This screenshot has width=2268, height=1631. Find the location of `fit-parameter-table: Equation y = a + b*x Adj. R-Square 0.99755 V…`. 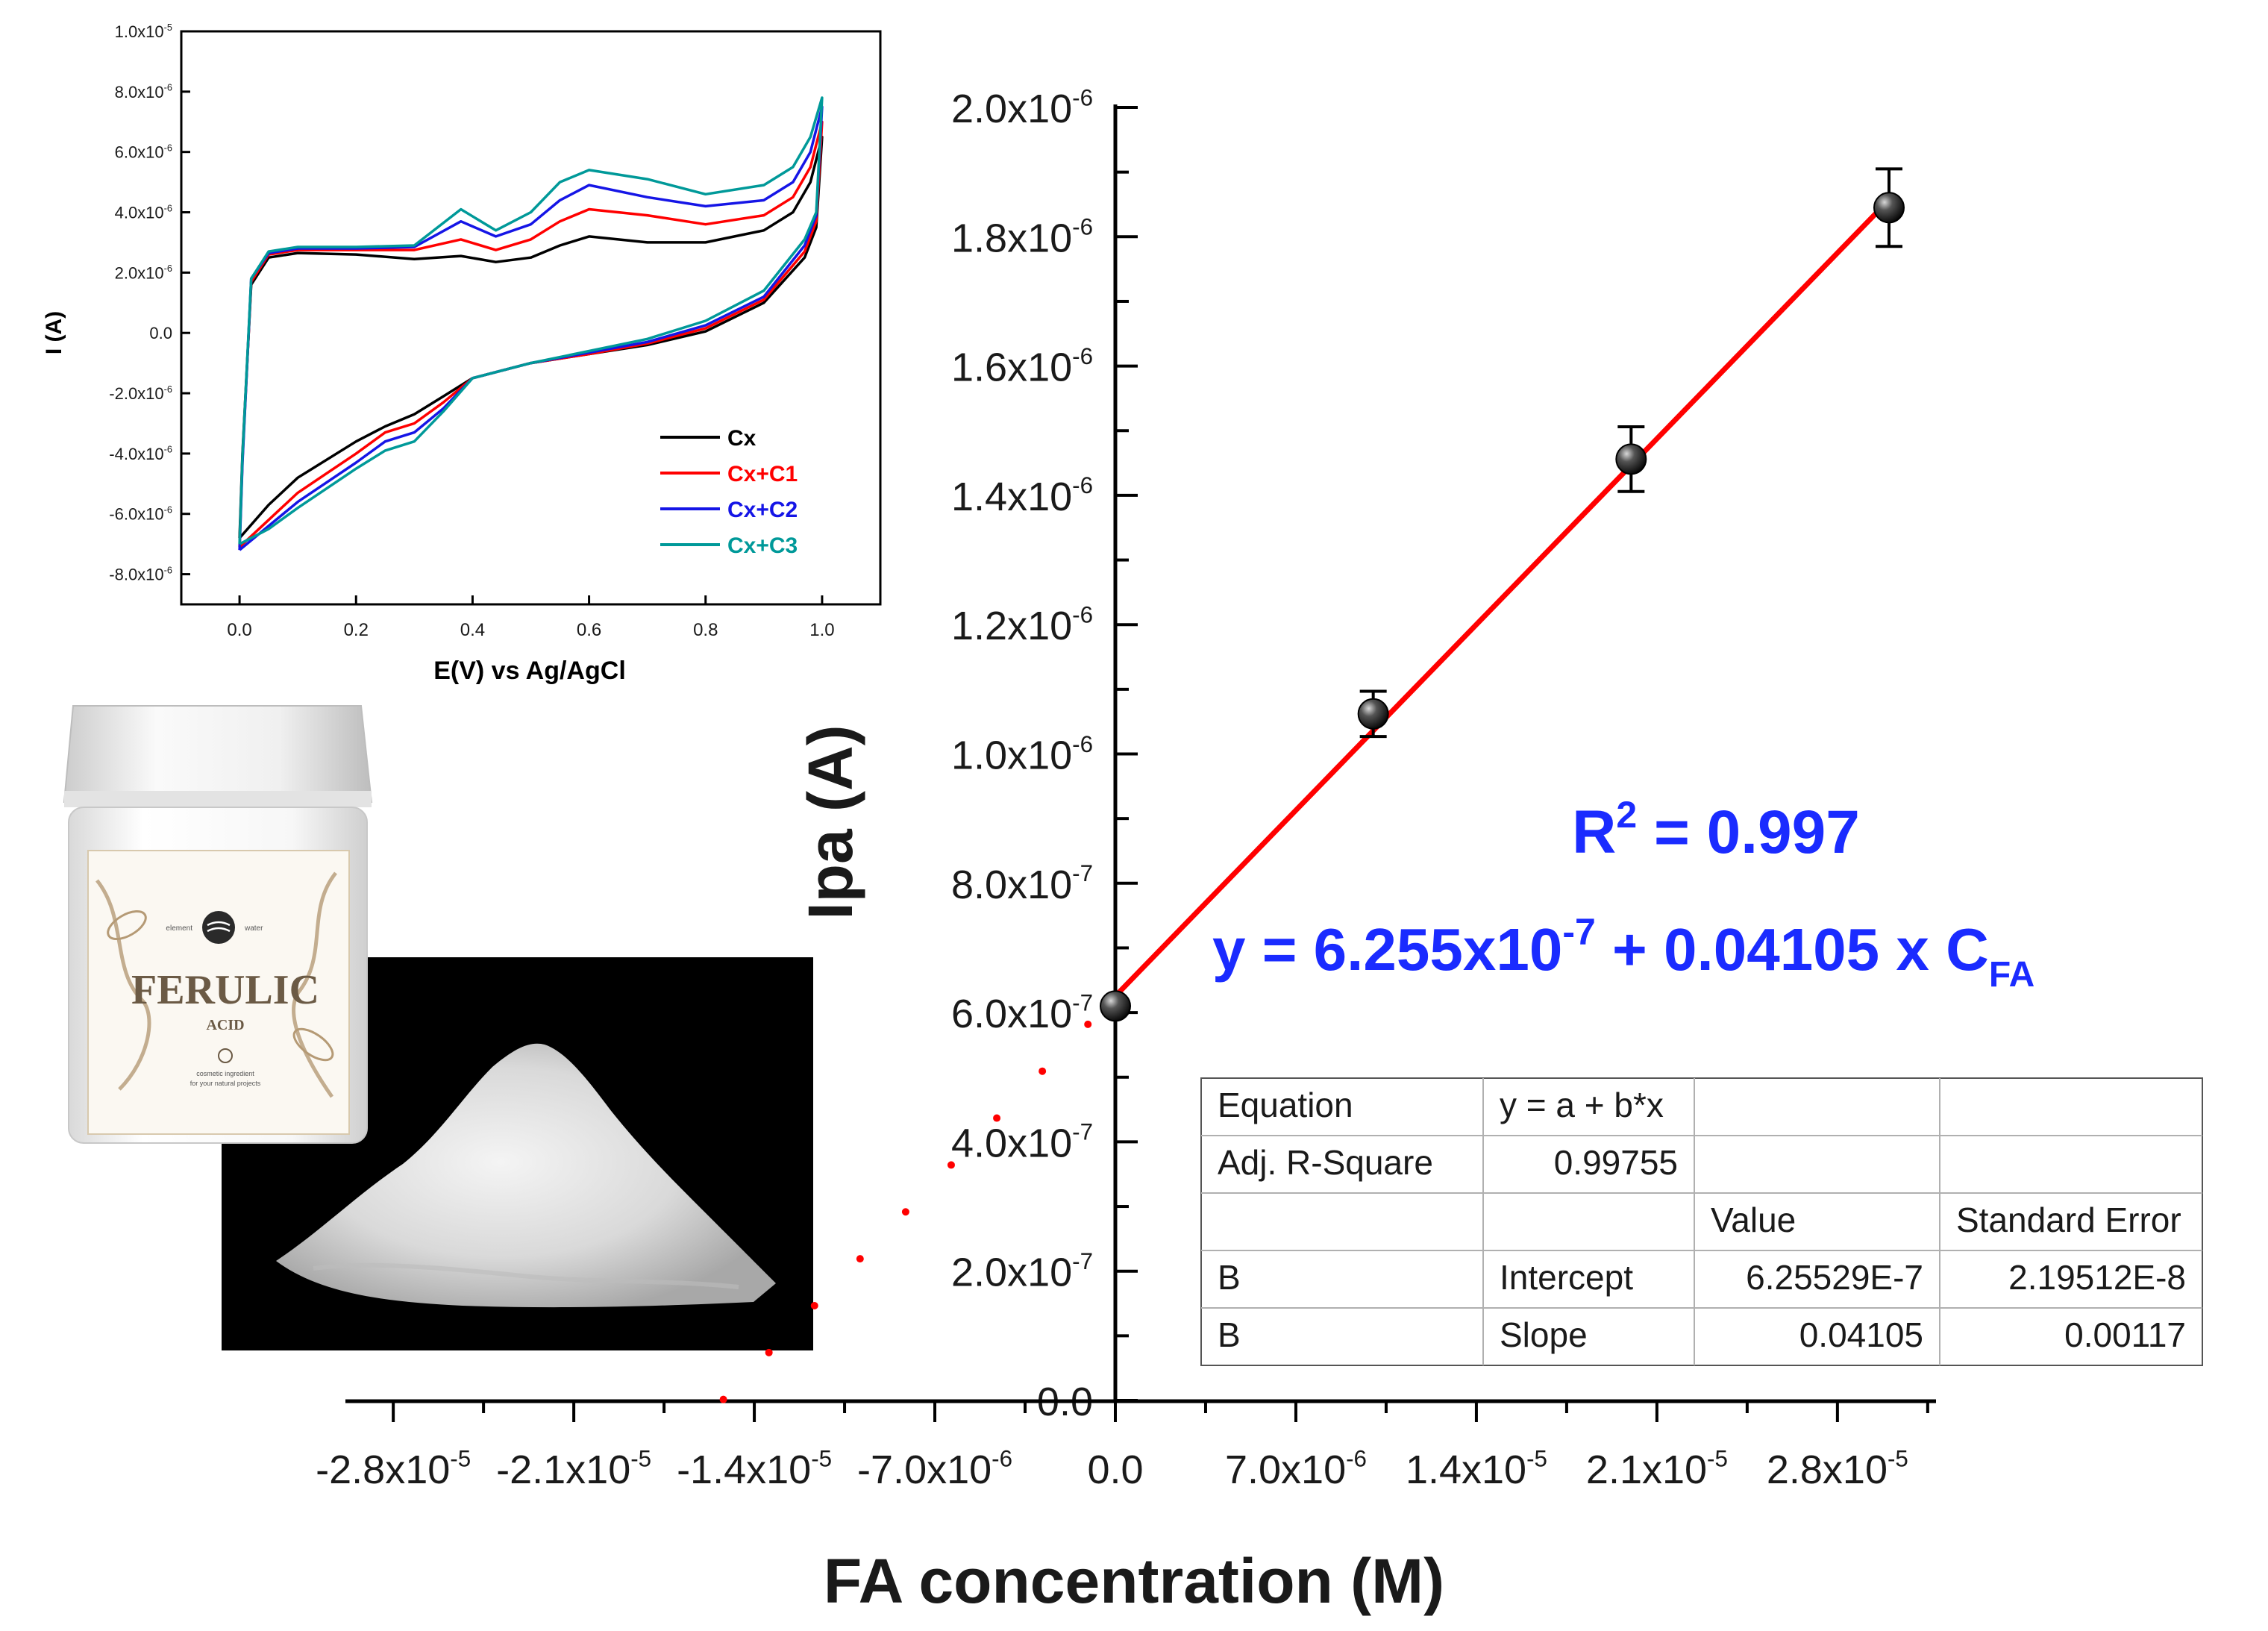

fit-parameter-table: Equation y = a + b*x Adj. R-Square 0.99755 V… is located at coordinates (1701, 1221).